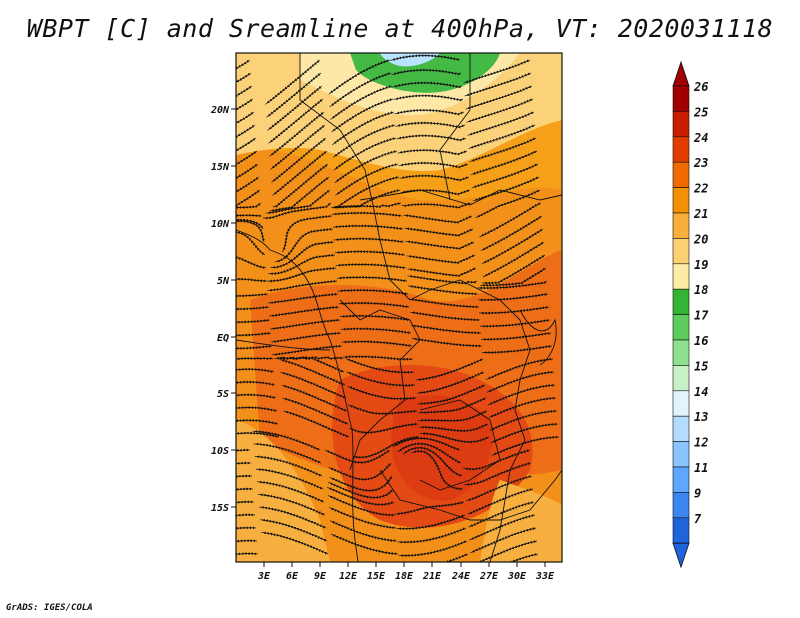 This screenshot has height=618, width=800. What do you see at coordinates (681, 73) in the screenshot?
I see `colorbar-top-arrow` at bounding box center [681, 73].